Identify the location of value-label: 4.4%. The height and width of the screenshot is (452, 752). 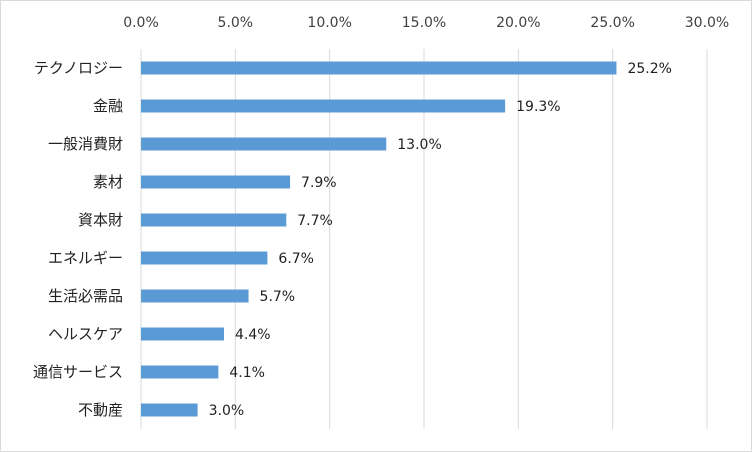
(253, 335).